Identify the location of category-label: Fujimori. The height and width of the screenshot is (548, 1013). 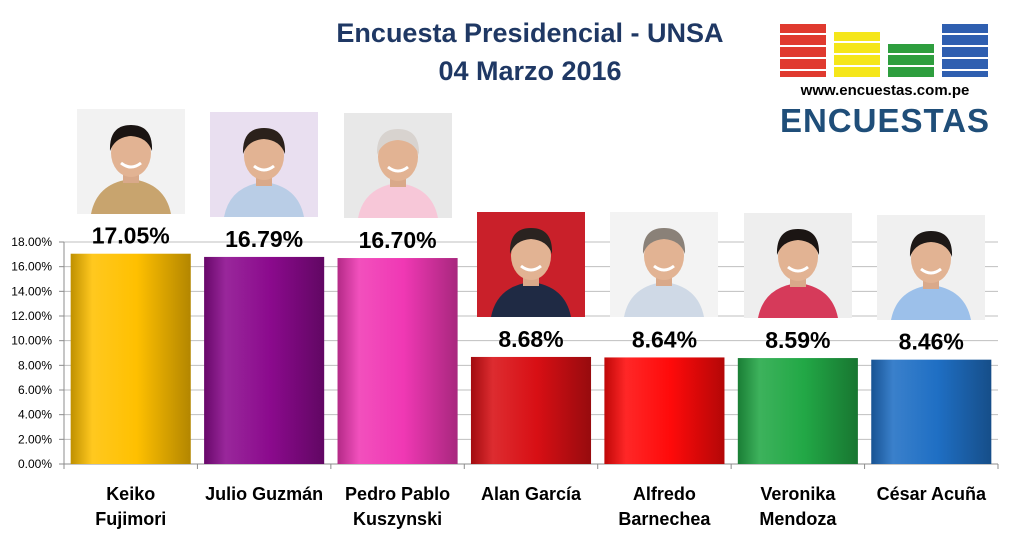
(130, 519).